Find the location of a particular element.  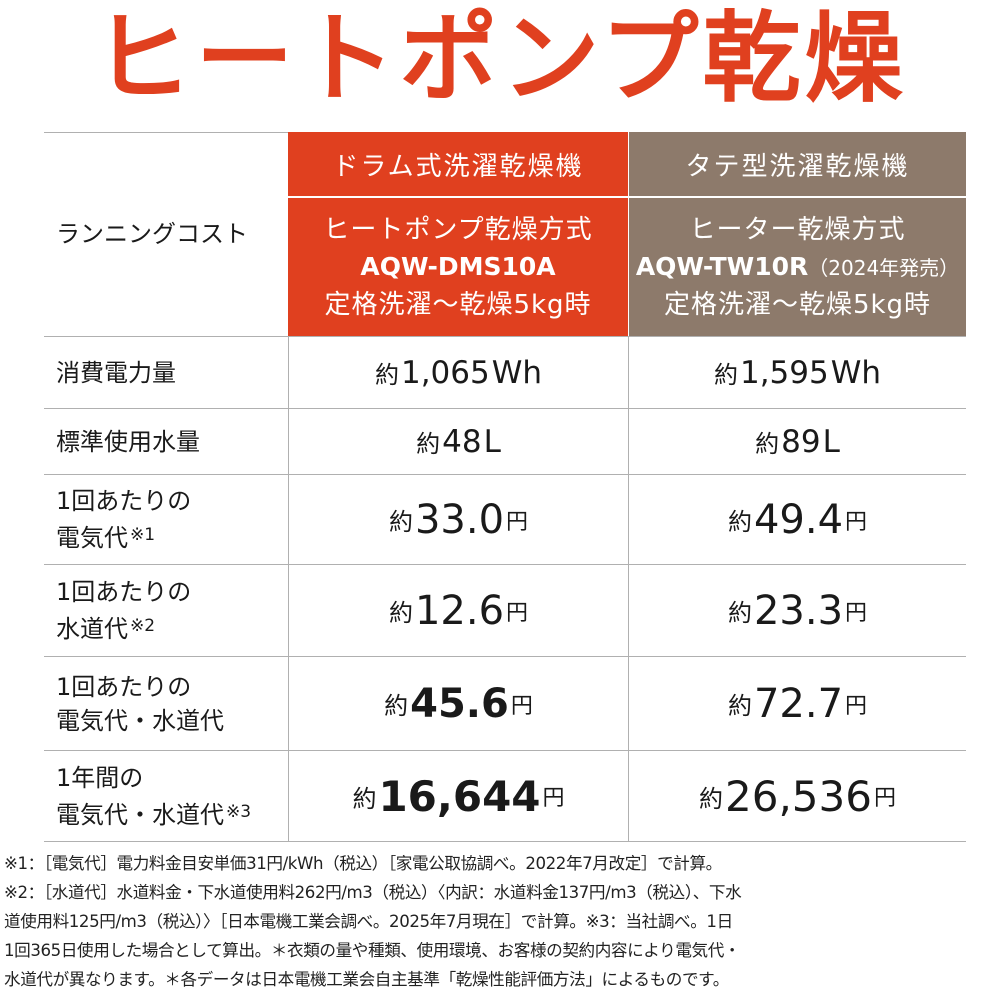

value-number: 16,644 is located at coordinates (459, 796).